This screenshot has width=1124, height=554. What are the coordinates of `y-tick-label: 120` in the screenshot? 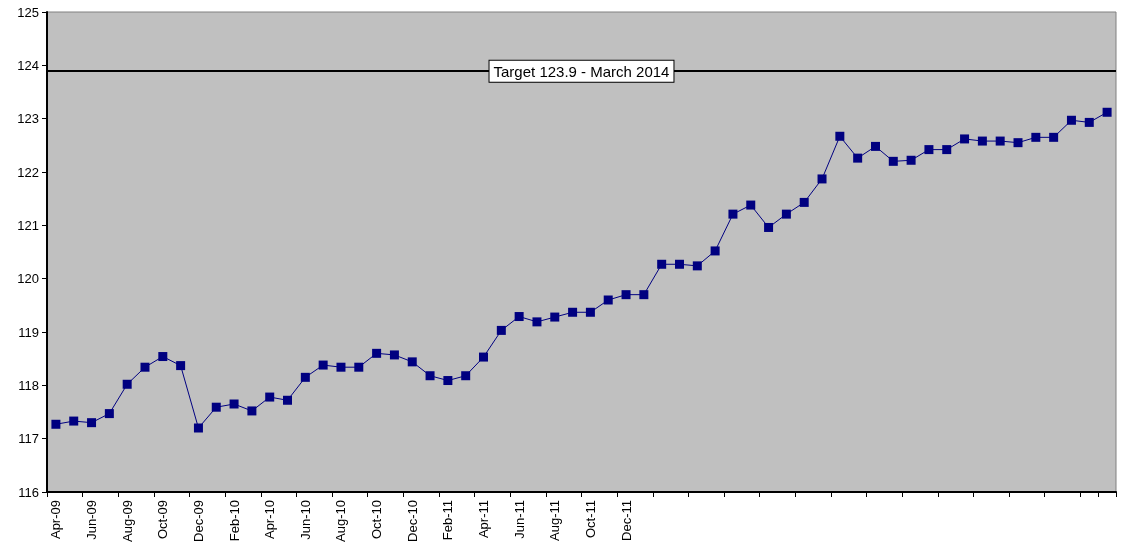 It's located at (28, 279).